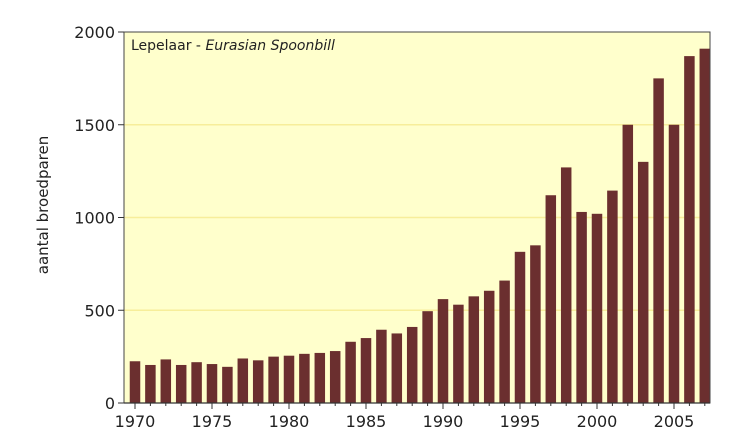 The width and height of the screenshot is (739, 447). Describe the element at coordinates (258, 381) in the screenshot. I see `bar-1978` at that location.